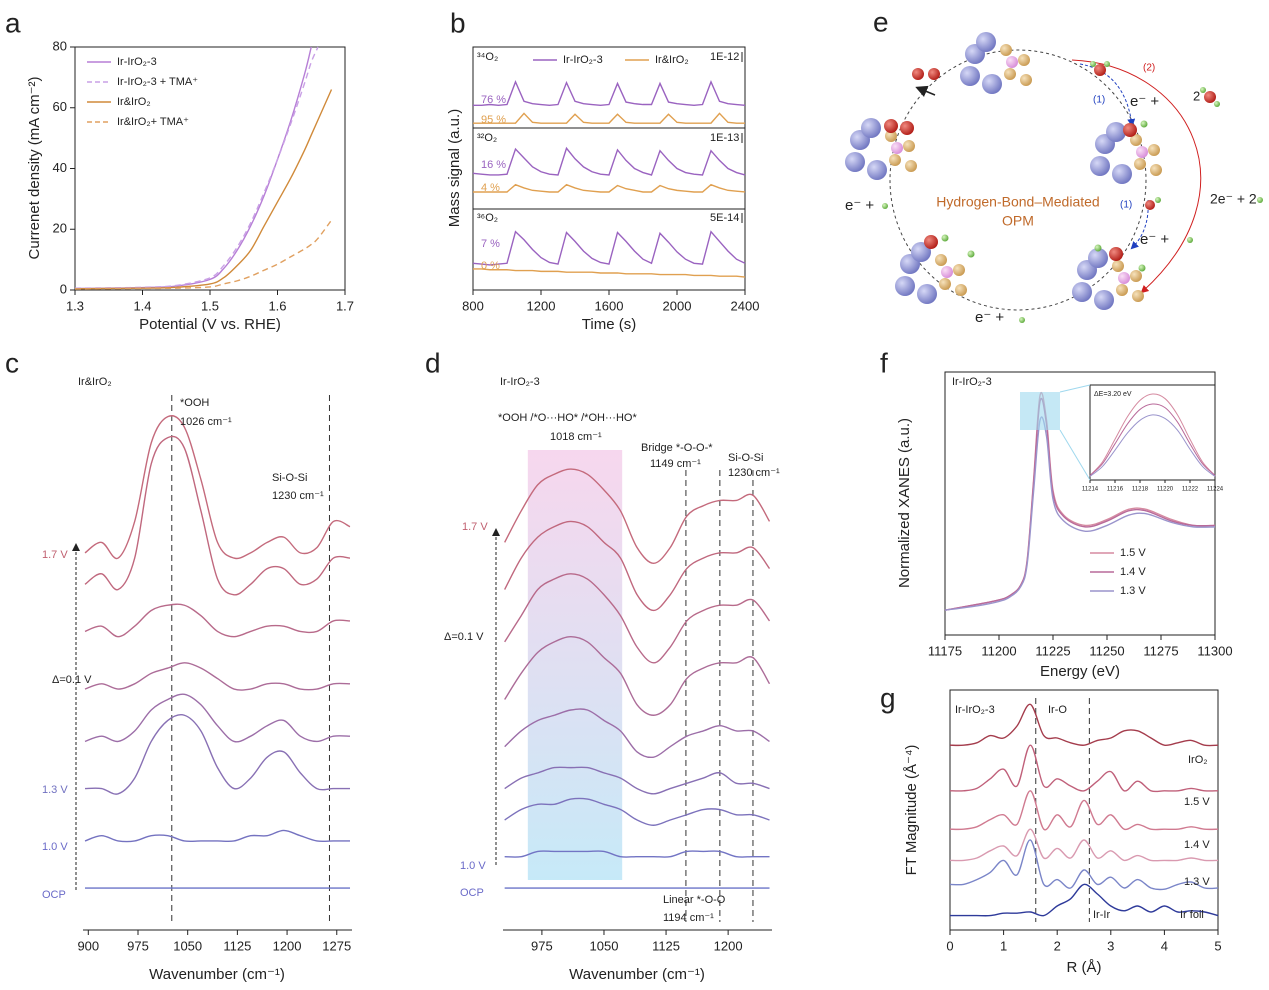 The height and width of the screenshot is (990, 1269). What do you see at coordinates (493, 120) in the screenshot?
I see `annotation: 95 %` at bounding box center [493, 120].